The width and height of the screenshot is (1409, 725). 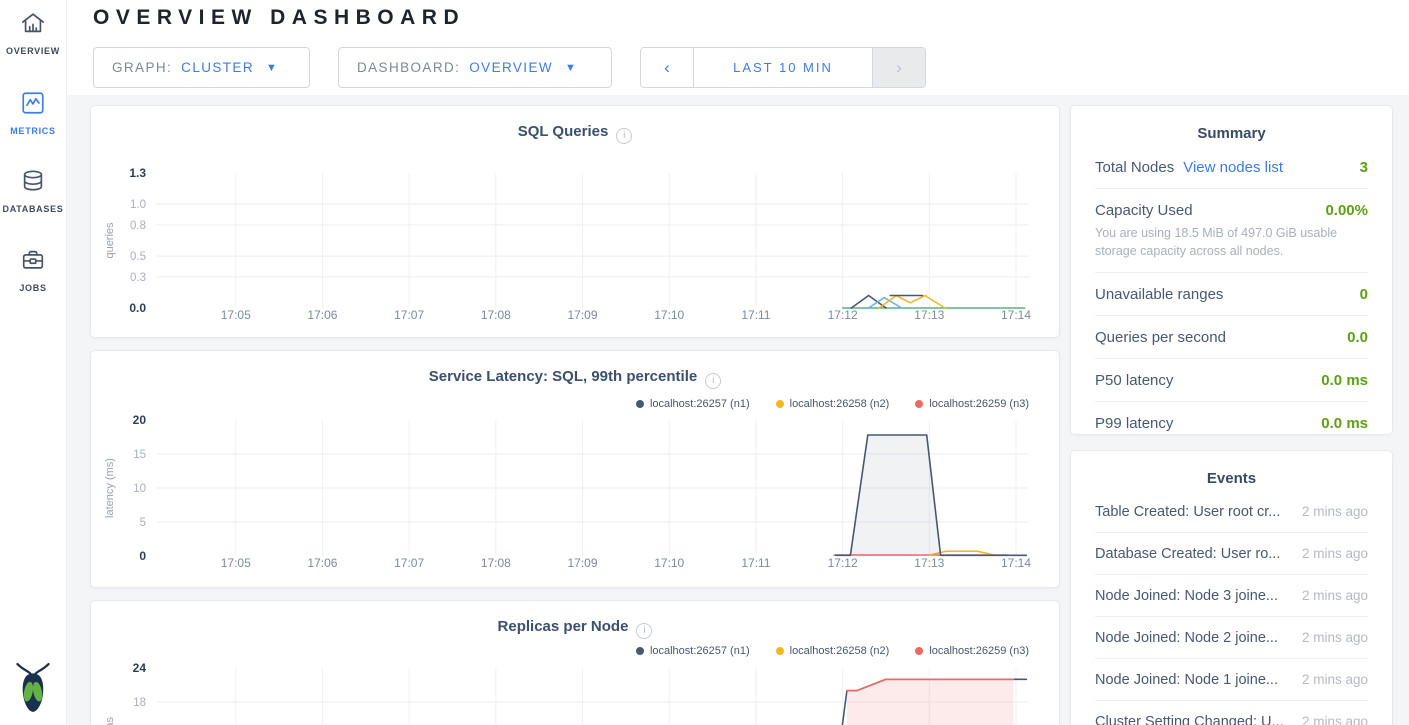 What do you see at coordinates (1134, 381) in the screenshot?
I see `summary-row-label: P50 latency` at bounding box center [1134, 381].